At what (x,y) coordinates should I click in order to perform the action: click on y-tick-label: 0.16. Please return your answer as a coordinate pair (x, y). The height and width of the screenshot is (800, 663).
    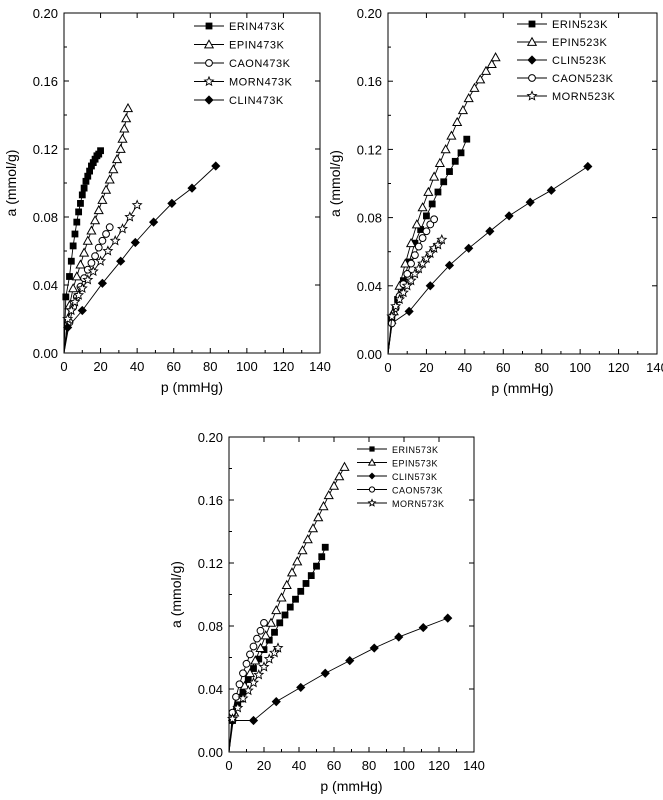
    Looking at the image, I should click on (210, 500).